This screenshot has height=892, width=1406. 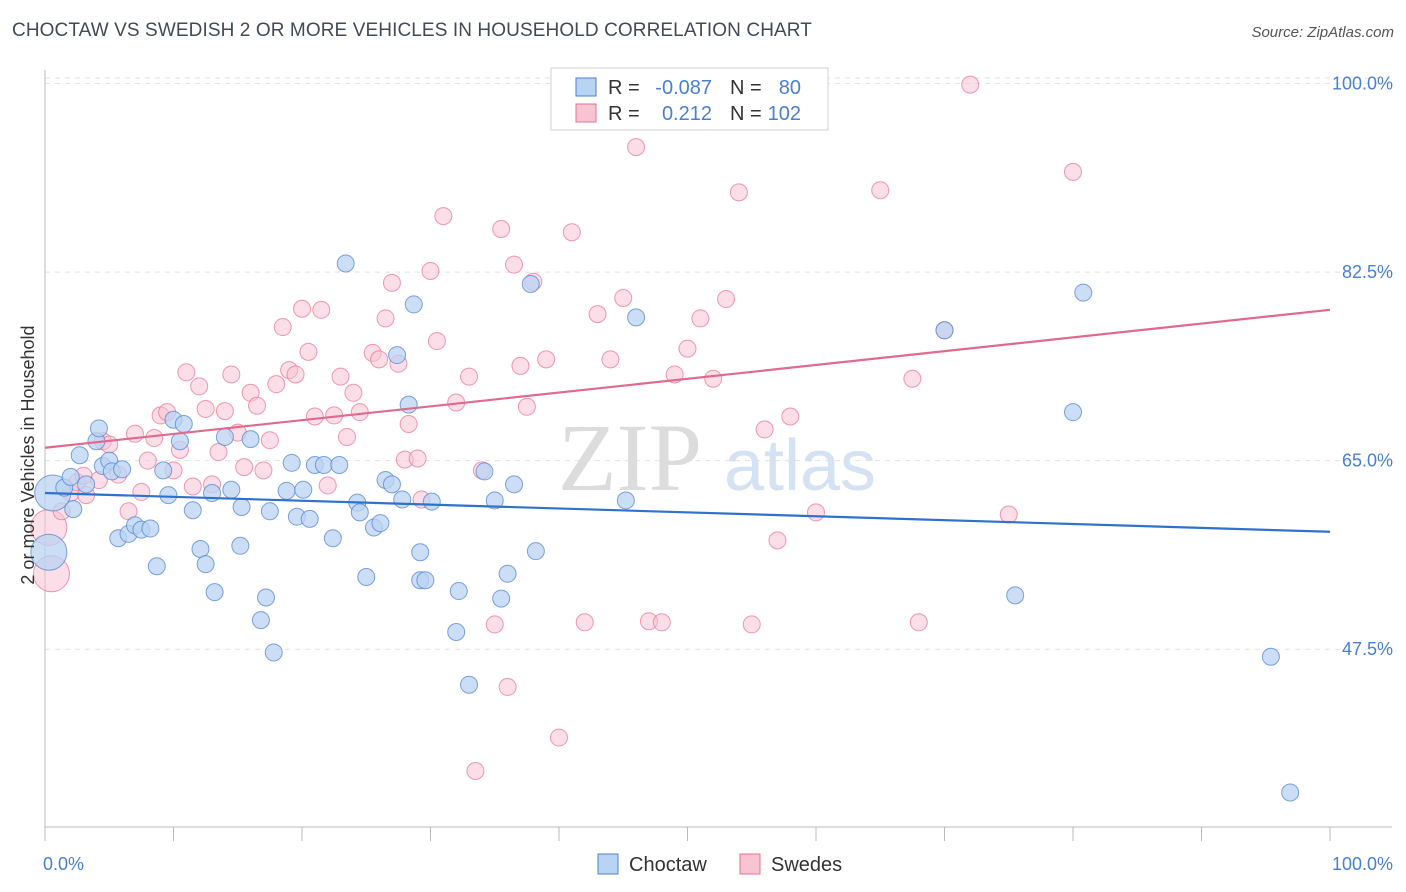 I want to click on legend-r-label-1: R =, so click(x=624, y=88).